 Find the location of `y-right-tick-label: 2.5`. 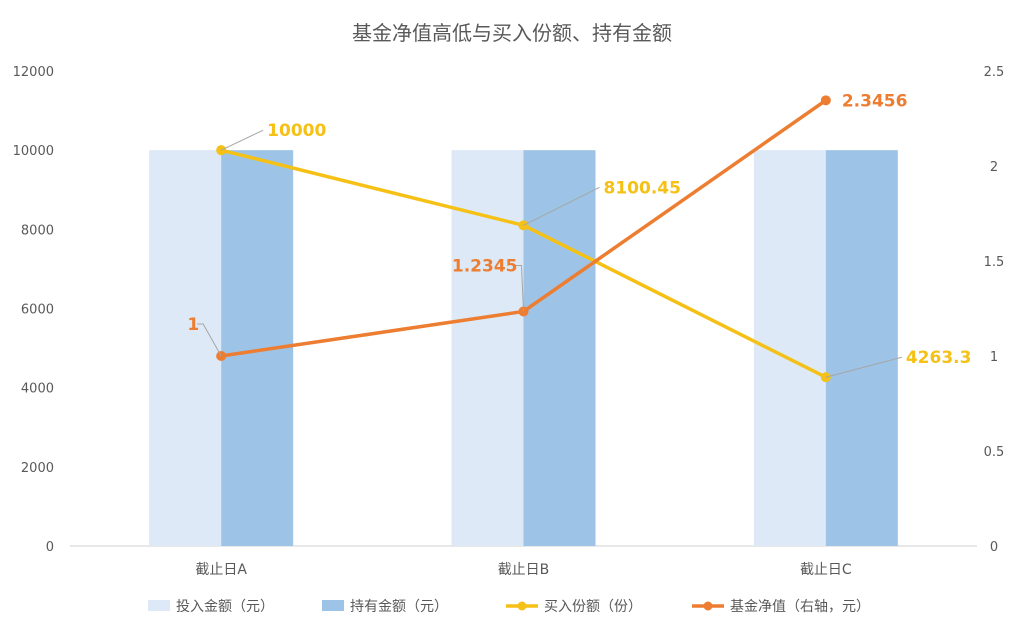

y-right-tick-label: 2.5 is located at coordinates (994, 72).